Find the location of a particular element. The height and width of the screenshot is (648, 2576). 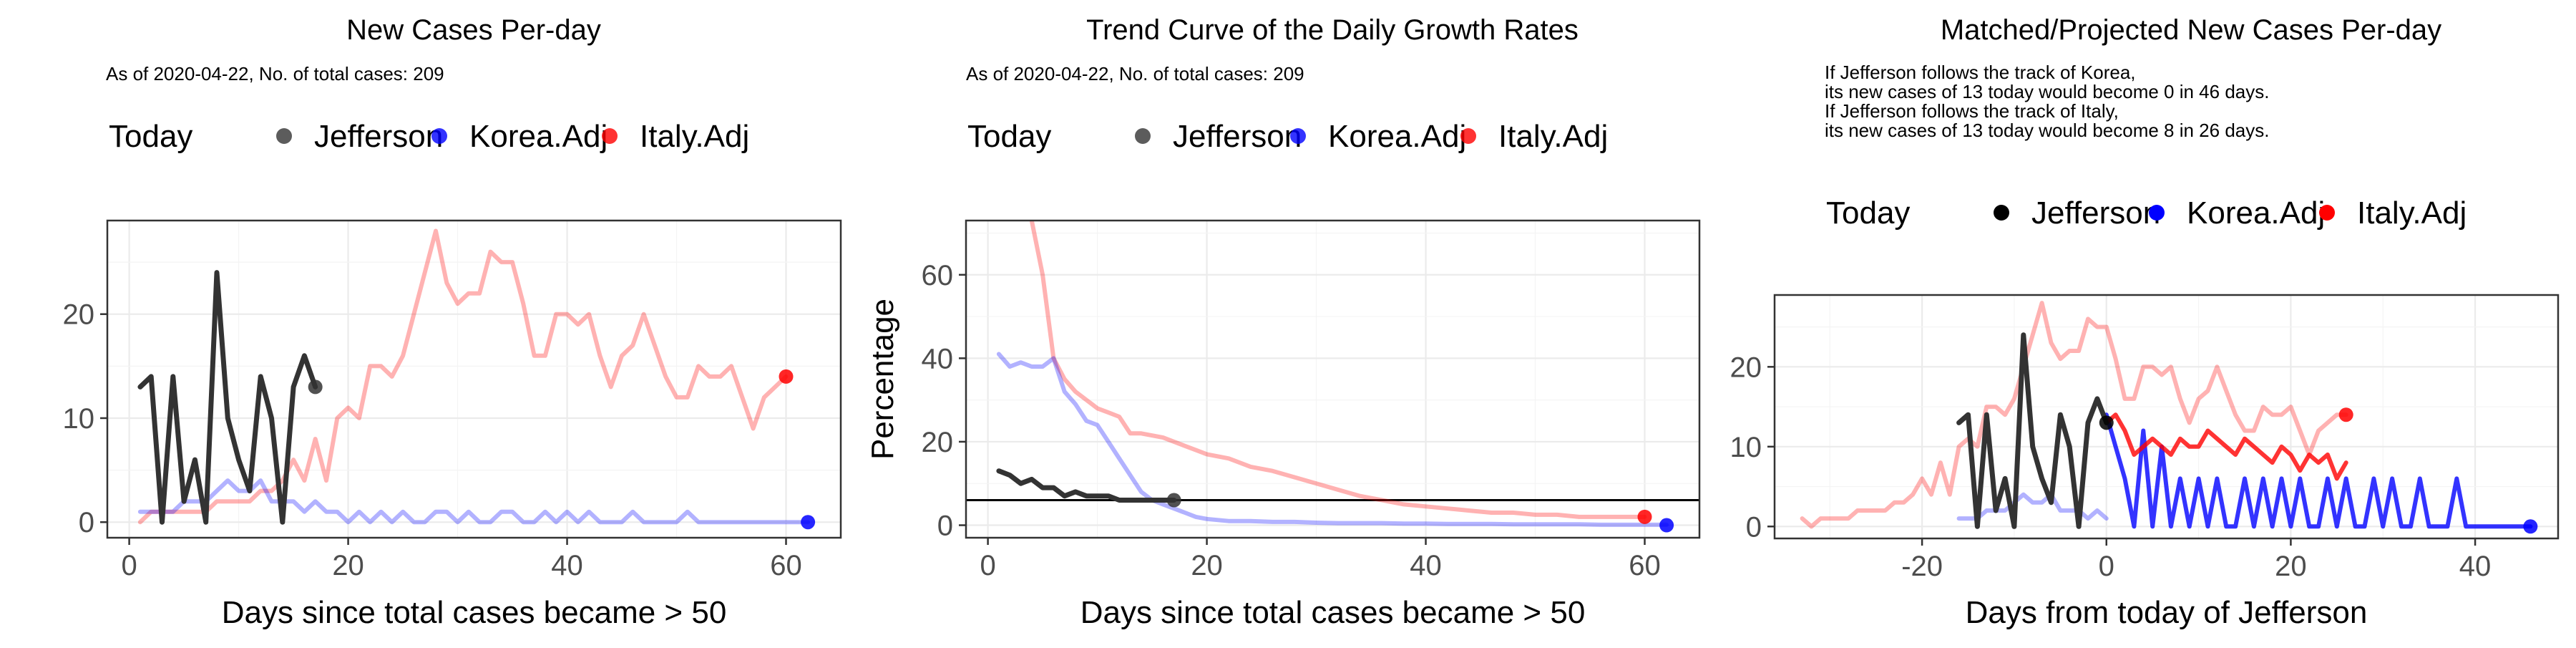

chart-title: New Cases Per-day is located at coordinates (473, 30).